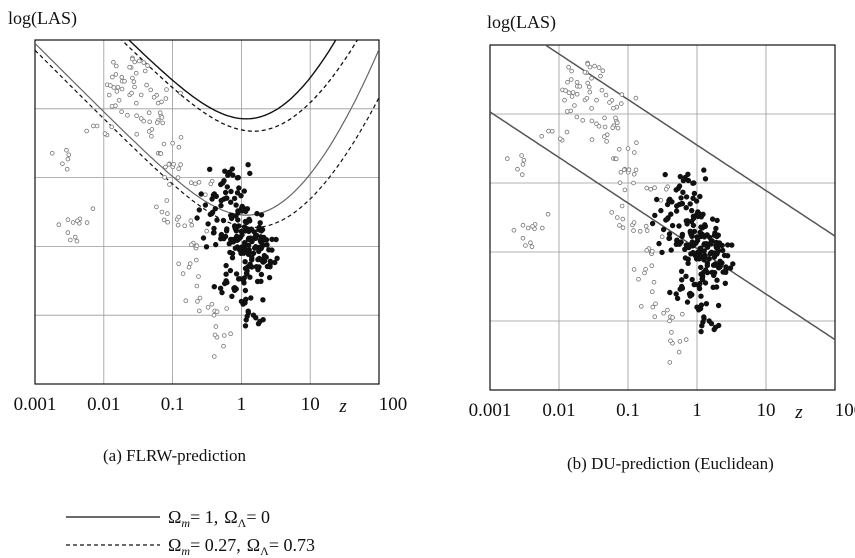 This screenshot has height=558, width=855. Describe the element at coordinates (242, 404) in the screenshot. I see `panel-a-xtick-3: 1` at that location.